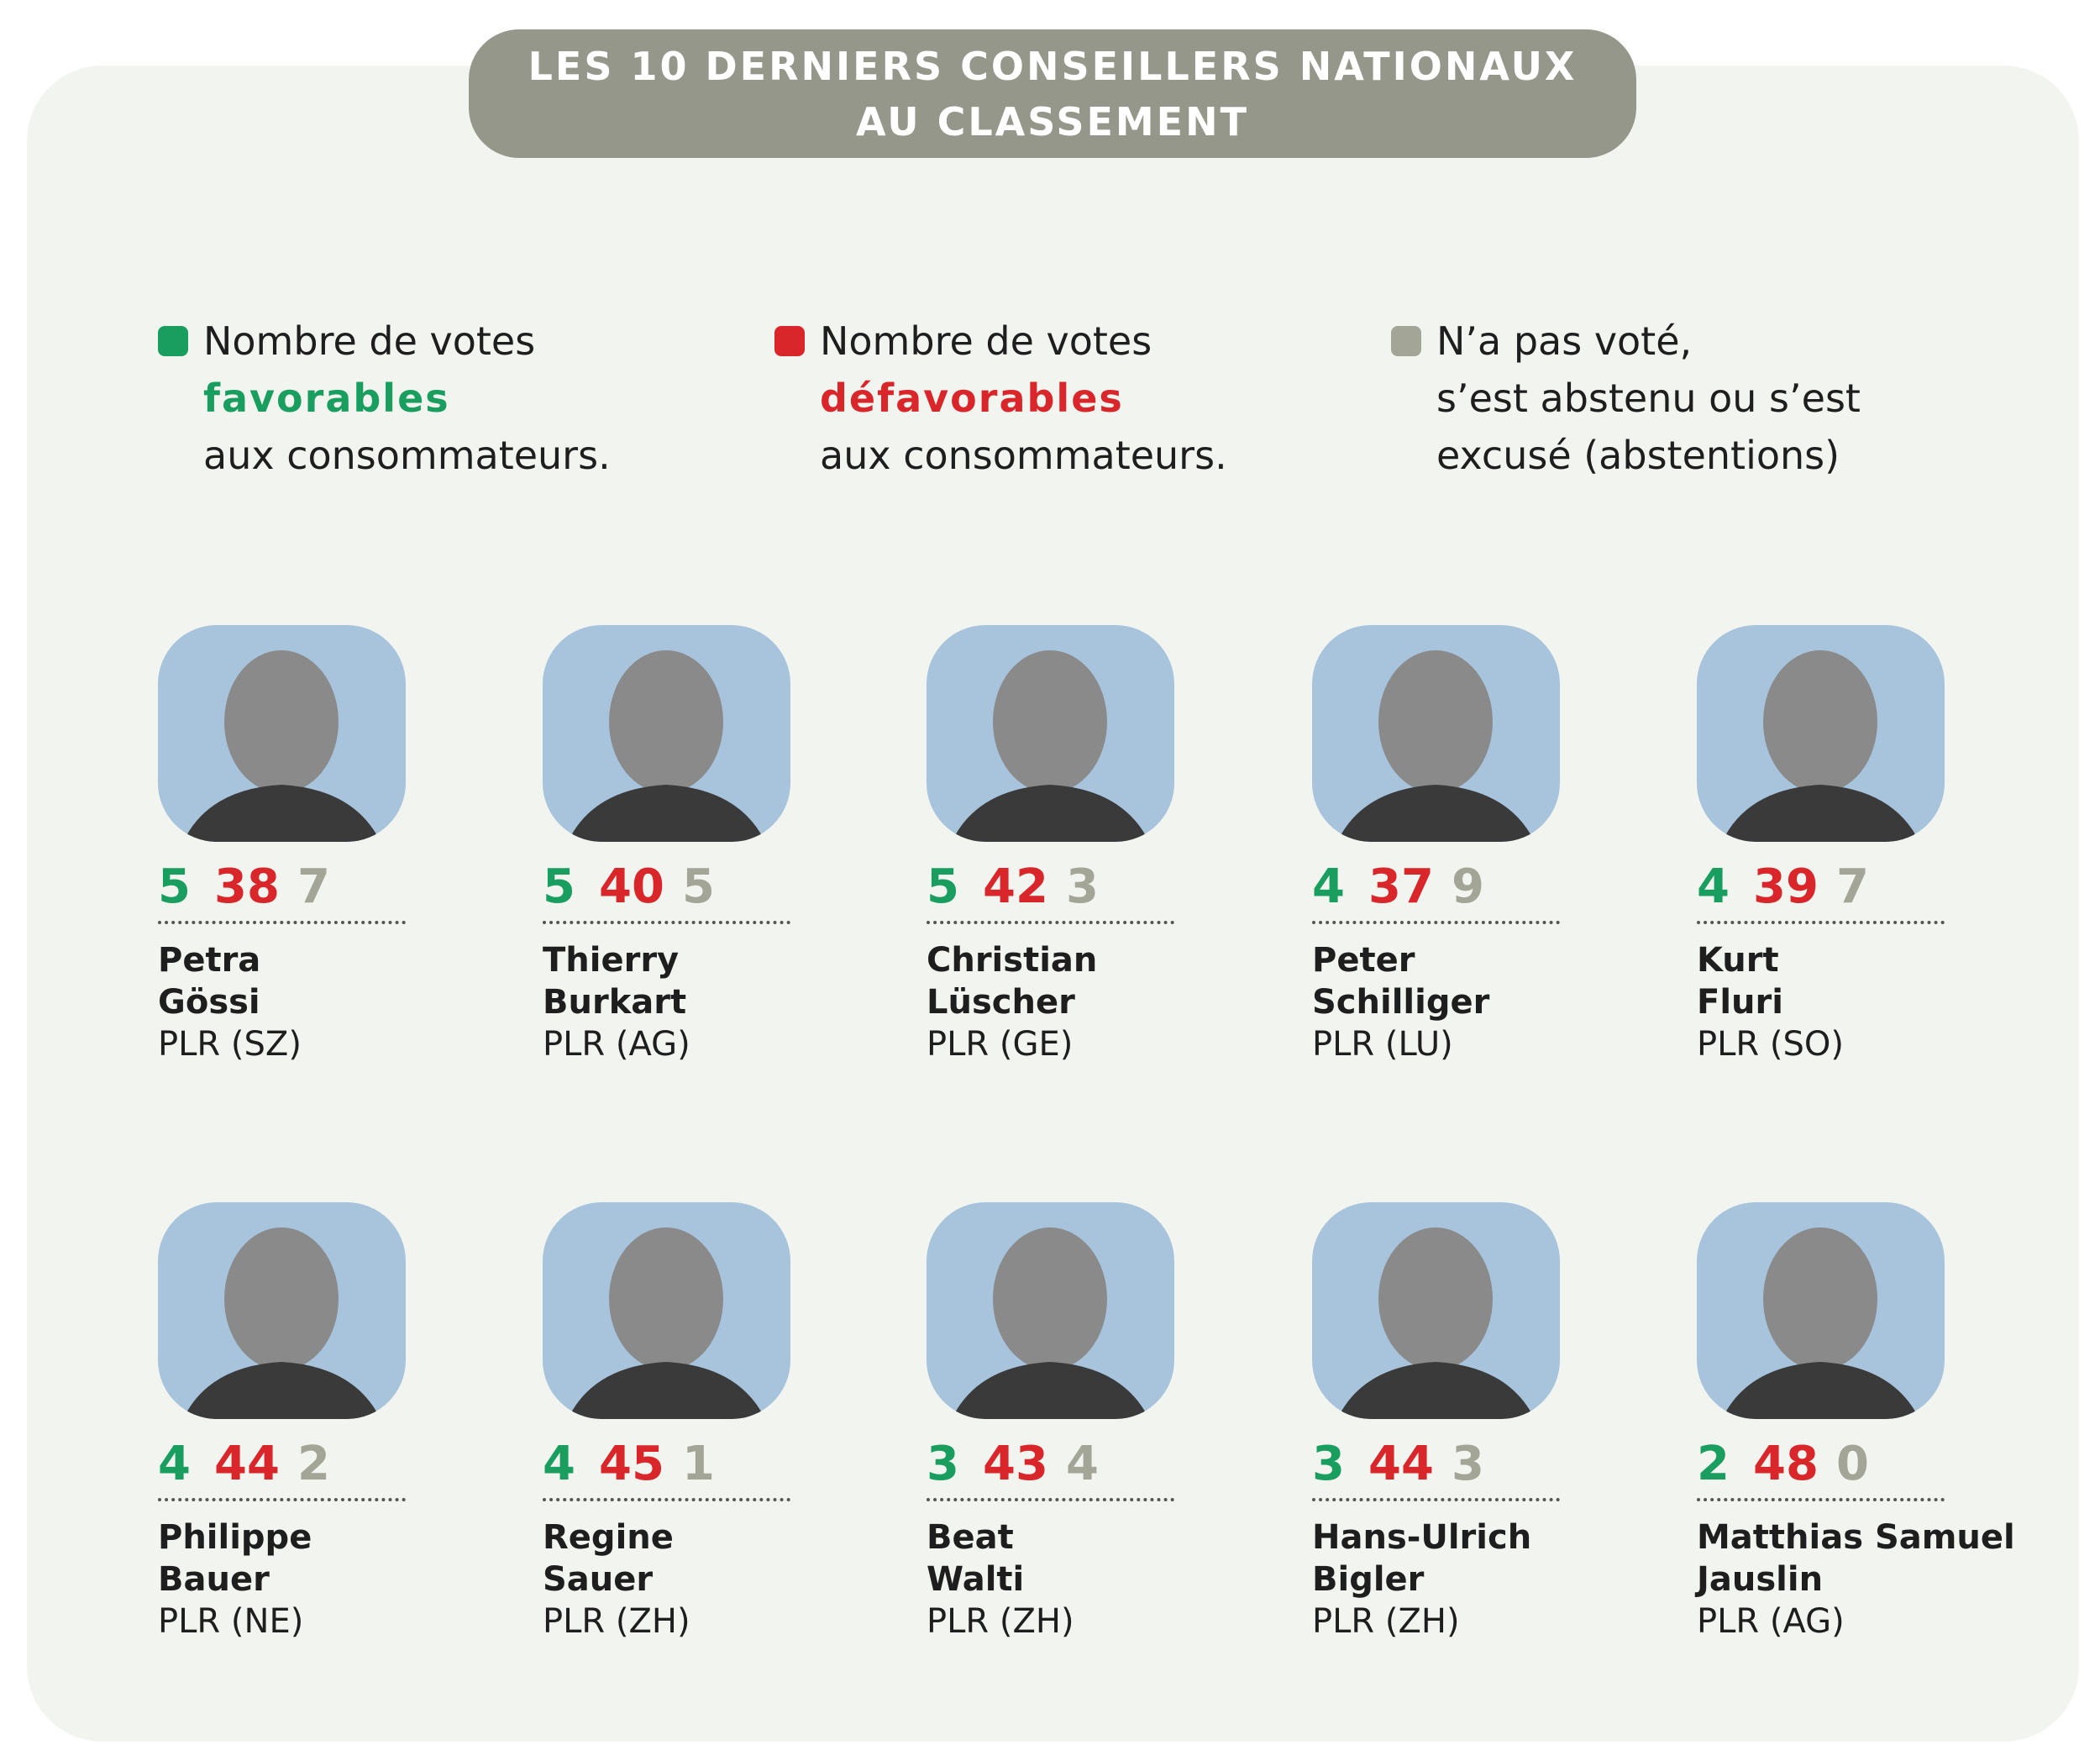  What do you see at coordinates (1852, 1464) in the screenshot?
I see `vote-count: 0` at bounding box center [1852, 1464].